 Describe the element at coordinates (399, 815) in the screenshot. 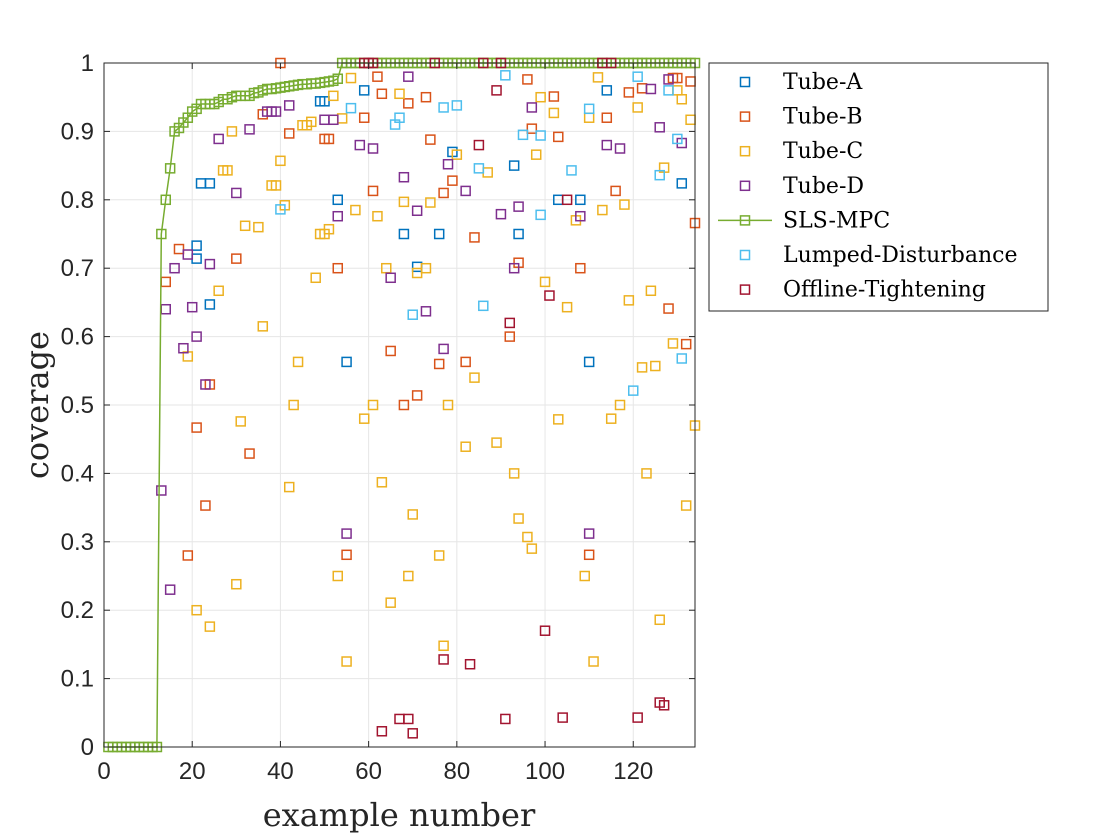

I see `x-axis-label: example number` at that location.